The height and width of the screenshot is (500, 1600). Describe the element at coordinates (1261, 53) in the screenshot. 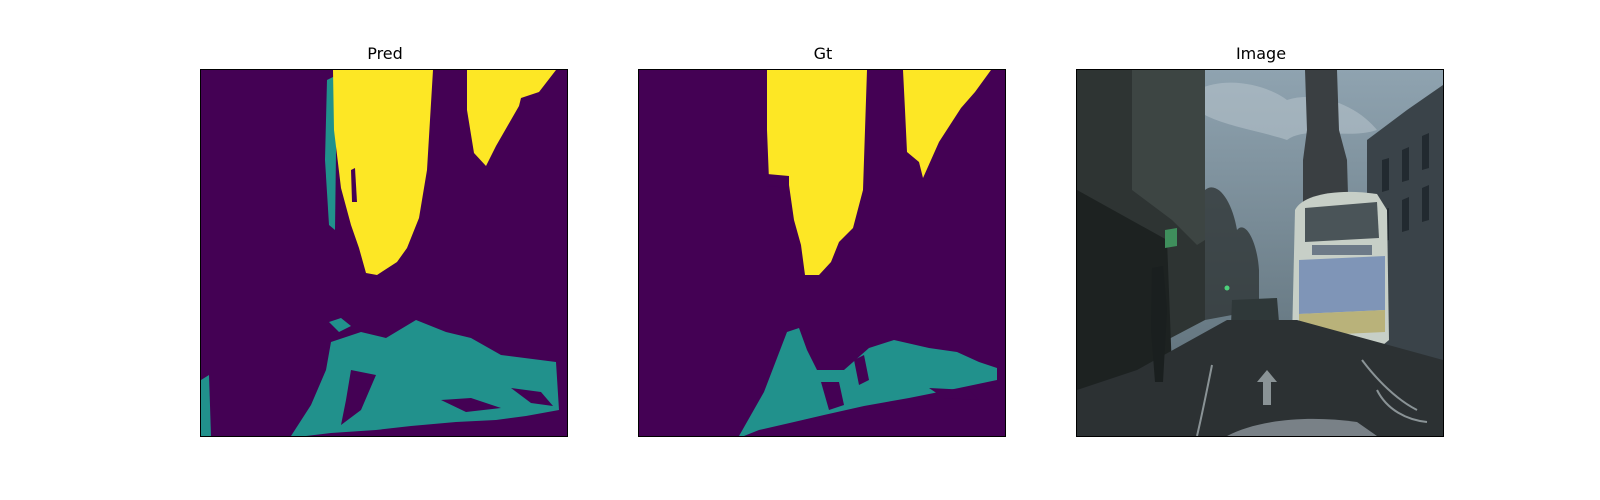

I see `panel-title-image: Image` at that location.